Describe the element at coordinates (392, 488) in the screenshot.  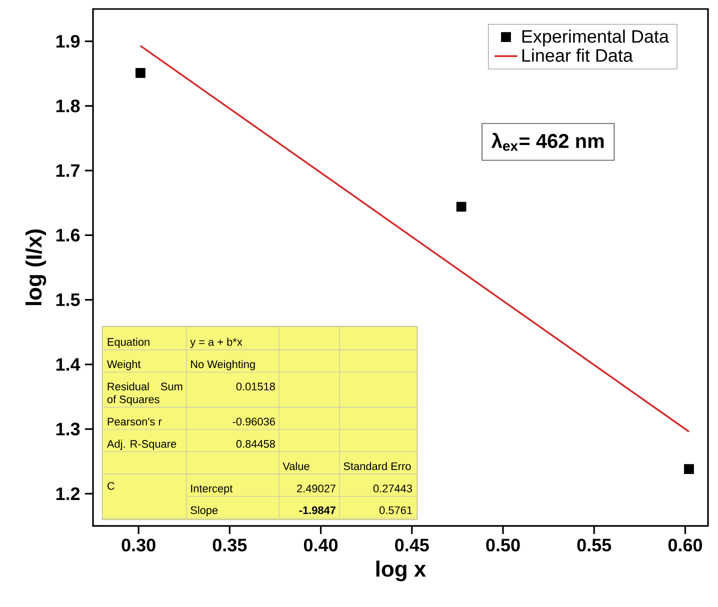
I see `annotation: 0.27443` at that location.